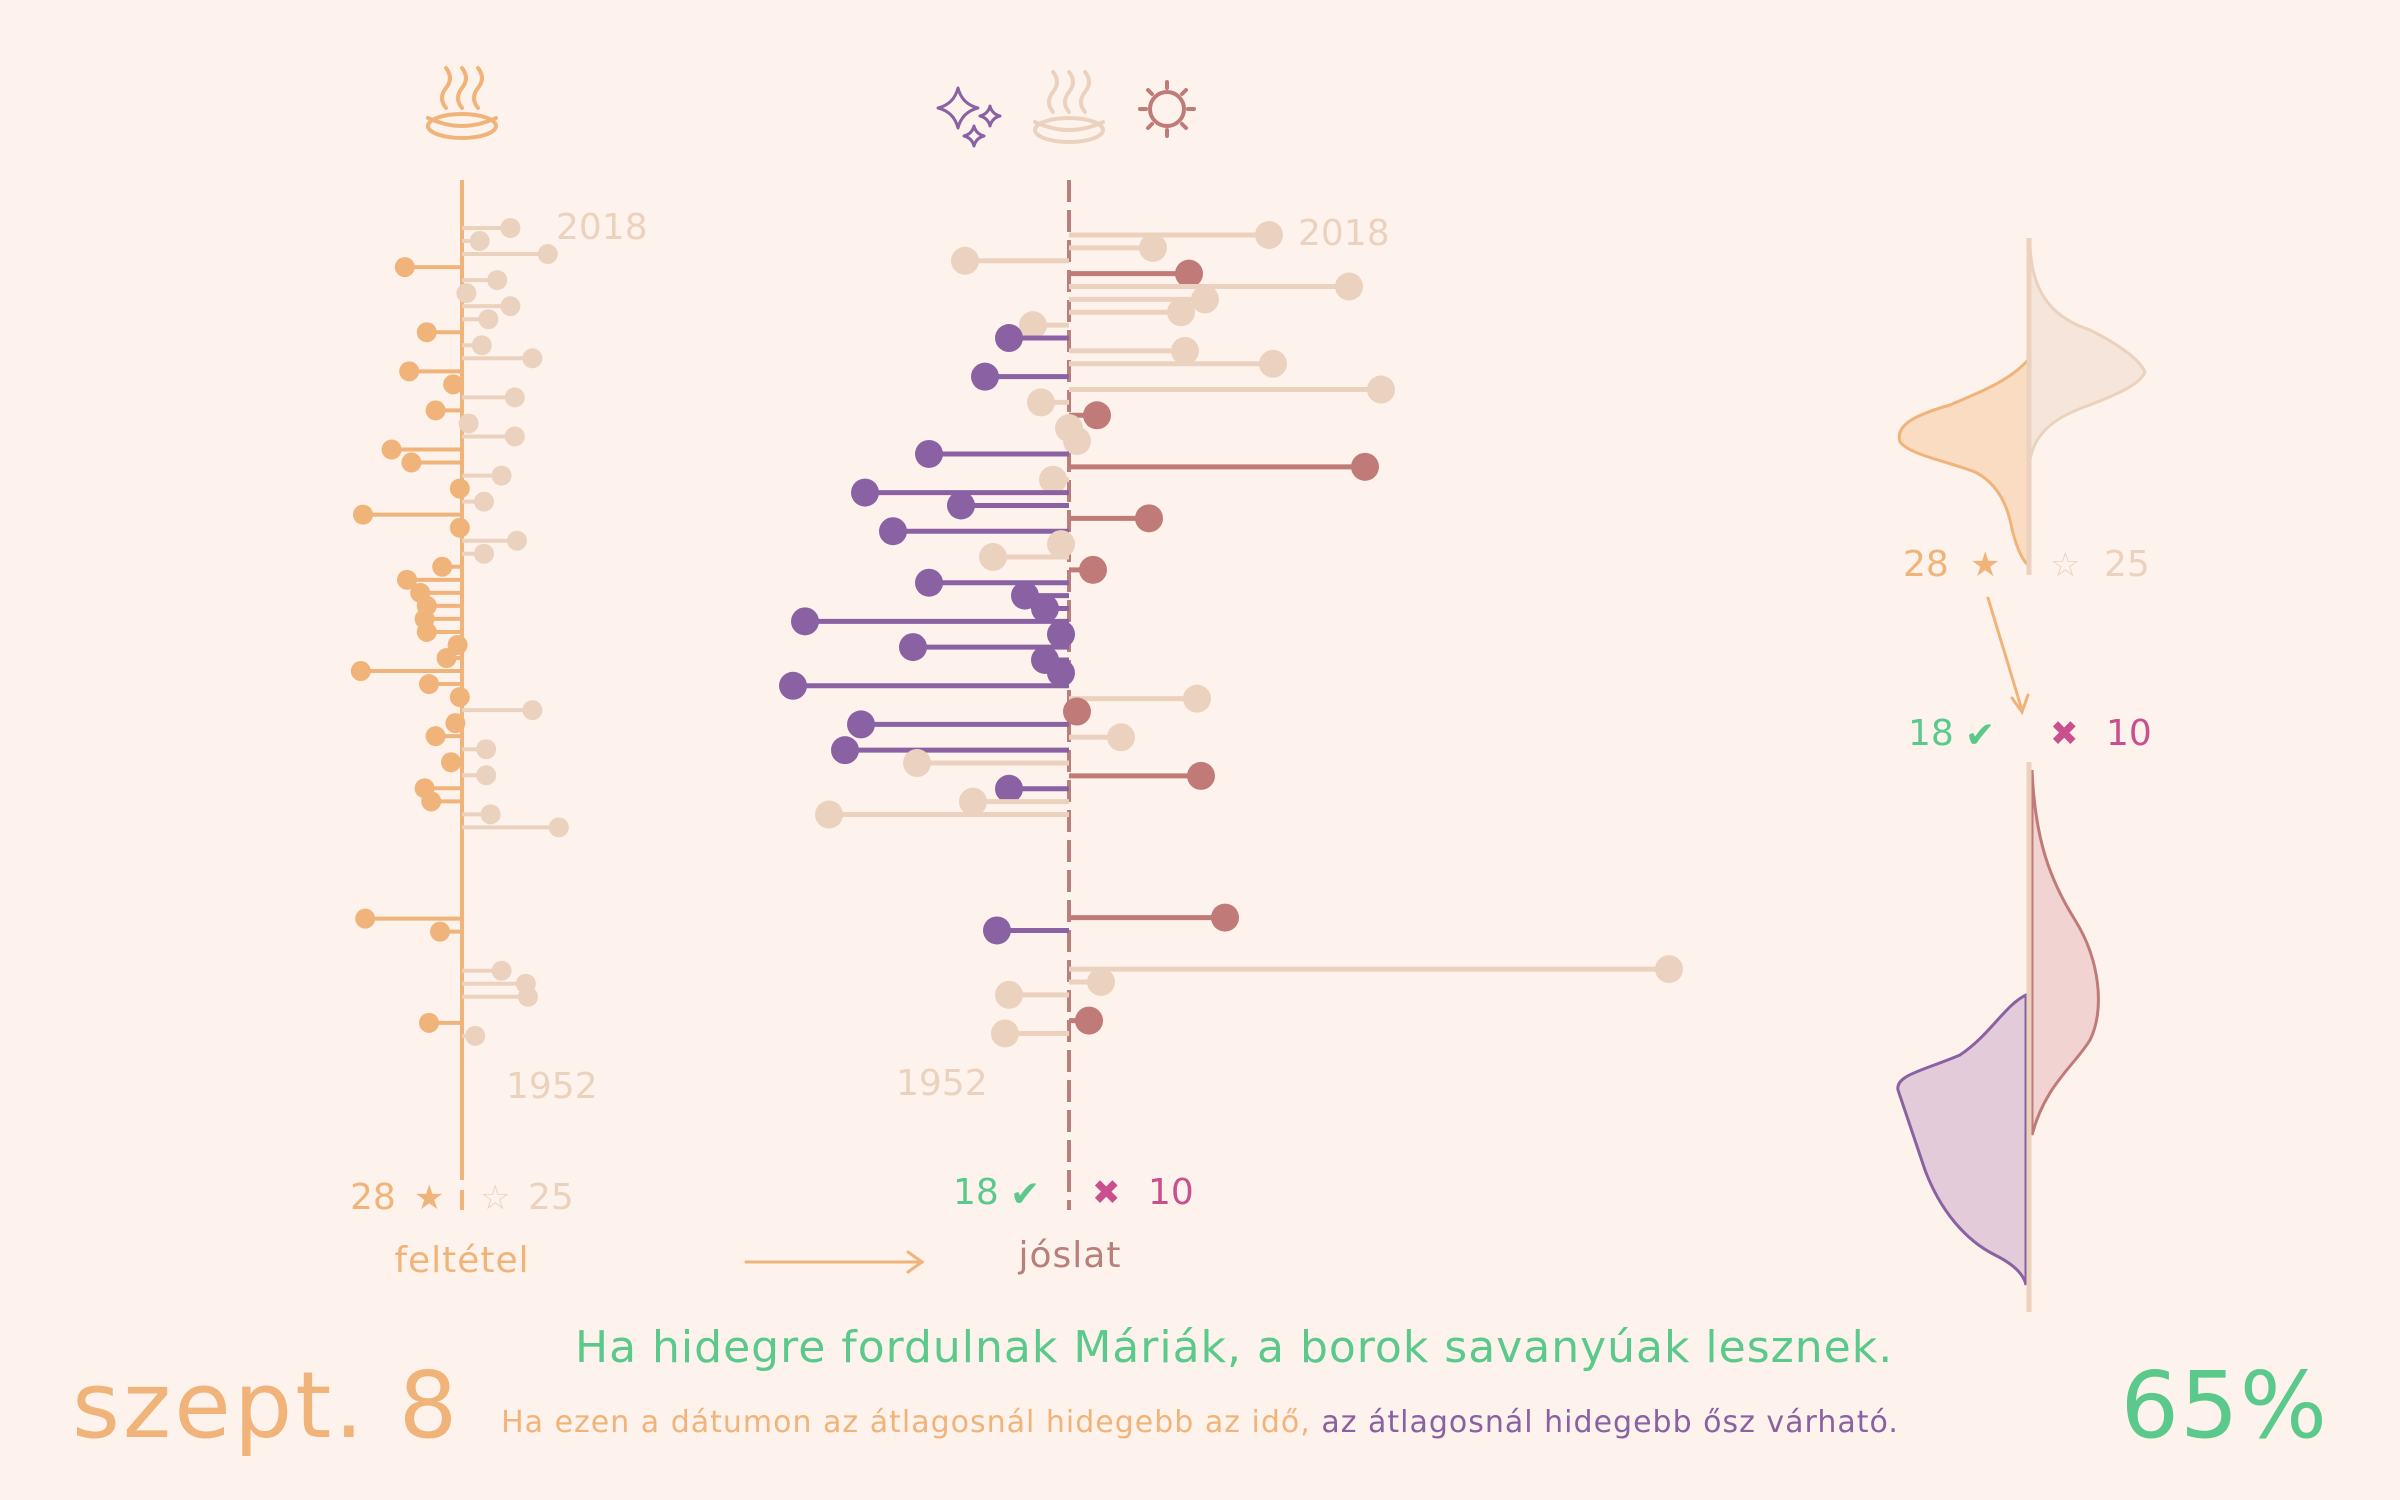  What do you see at coordinates (1669, 969) in the screenshot?
I see `prediction-1961-point` at bounding box center [1669, 969].